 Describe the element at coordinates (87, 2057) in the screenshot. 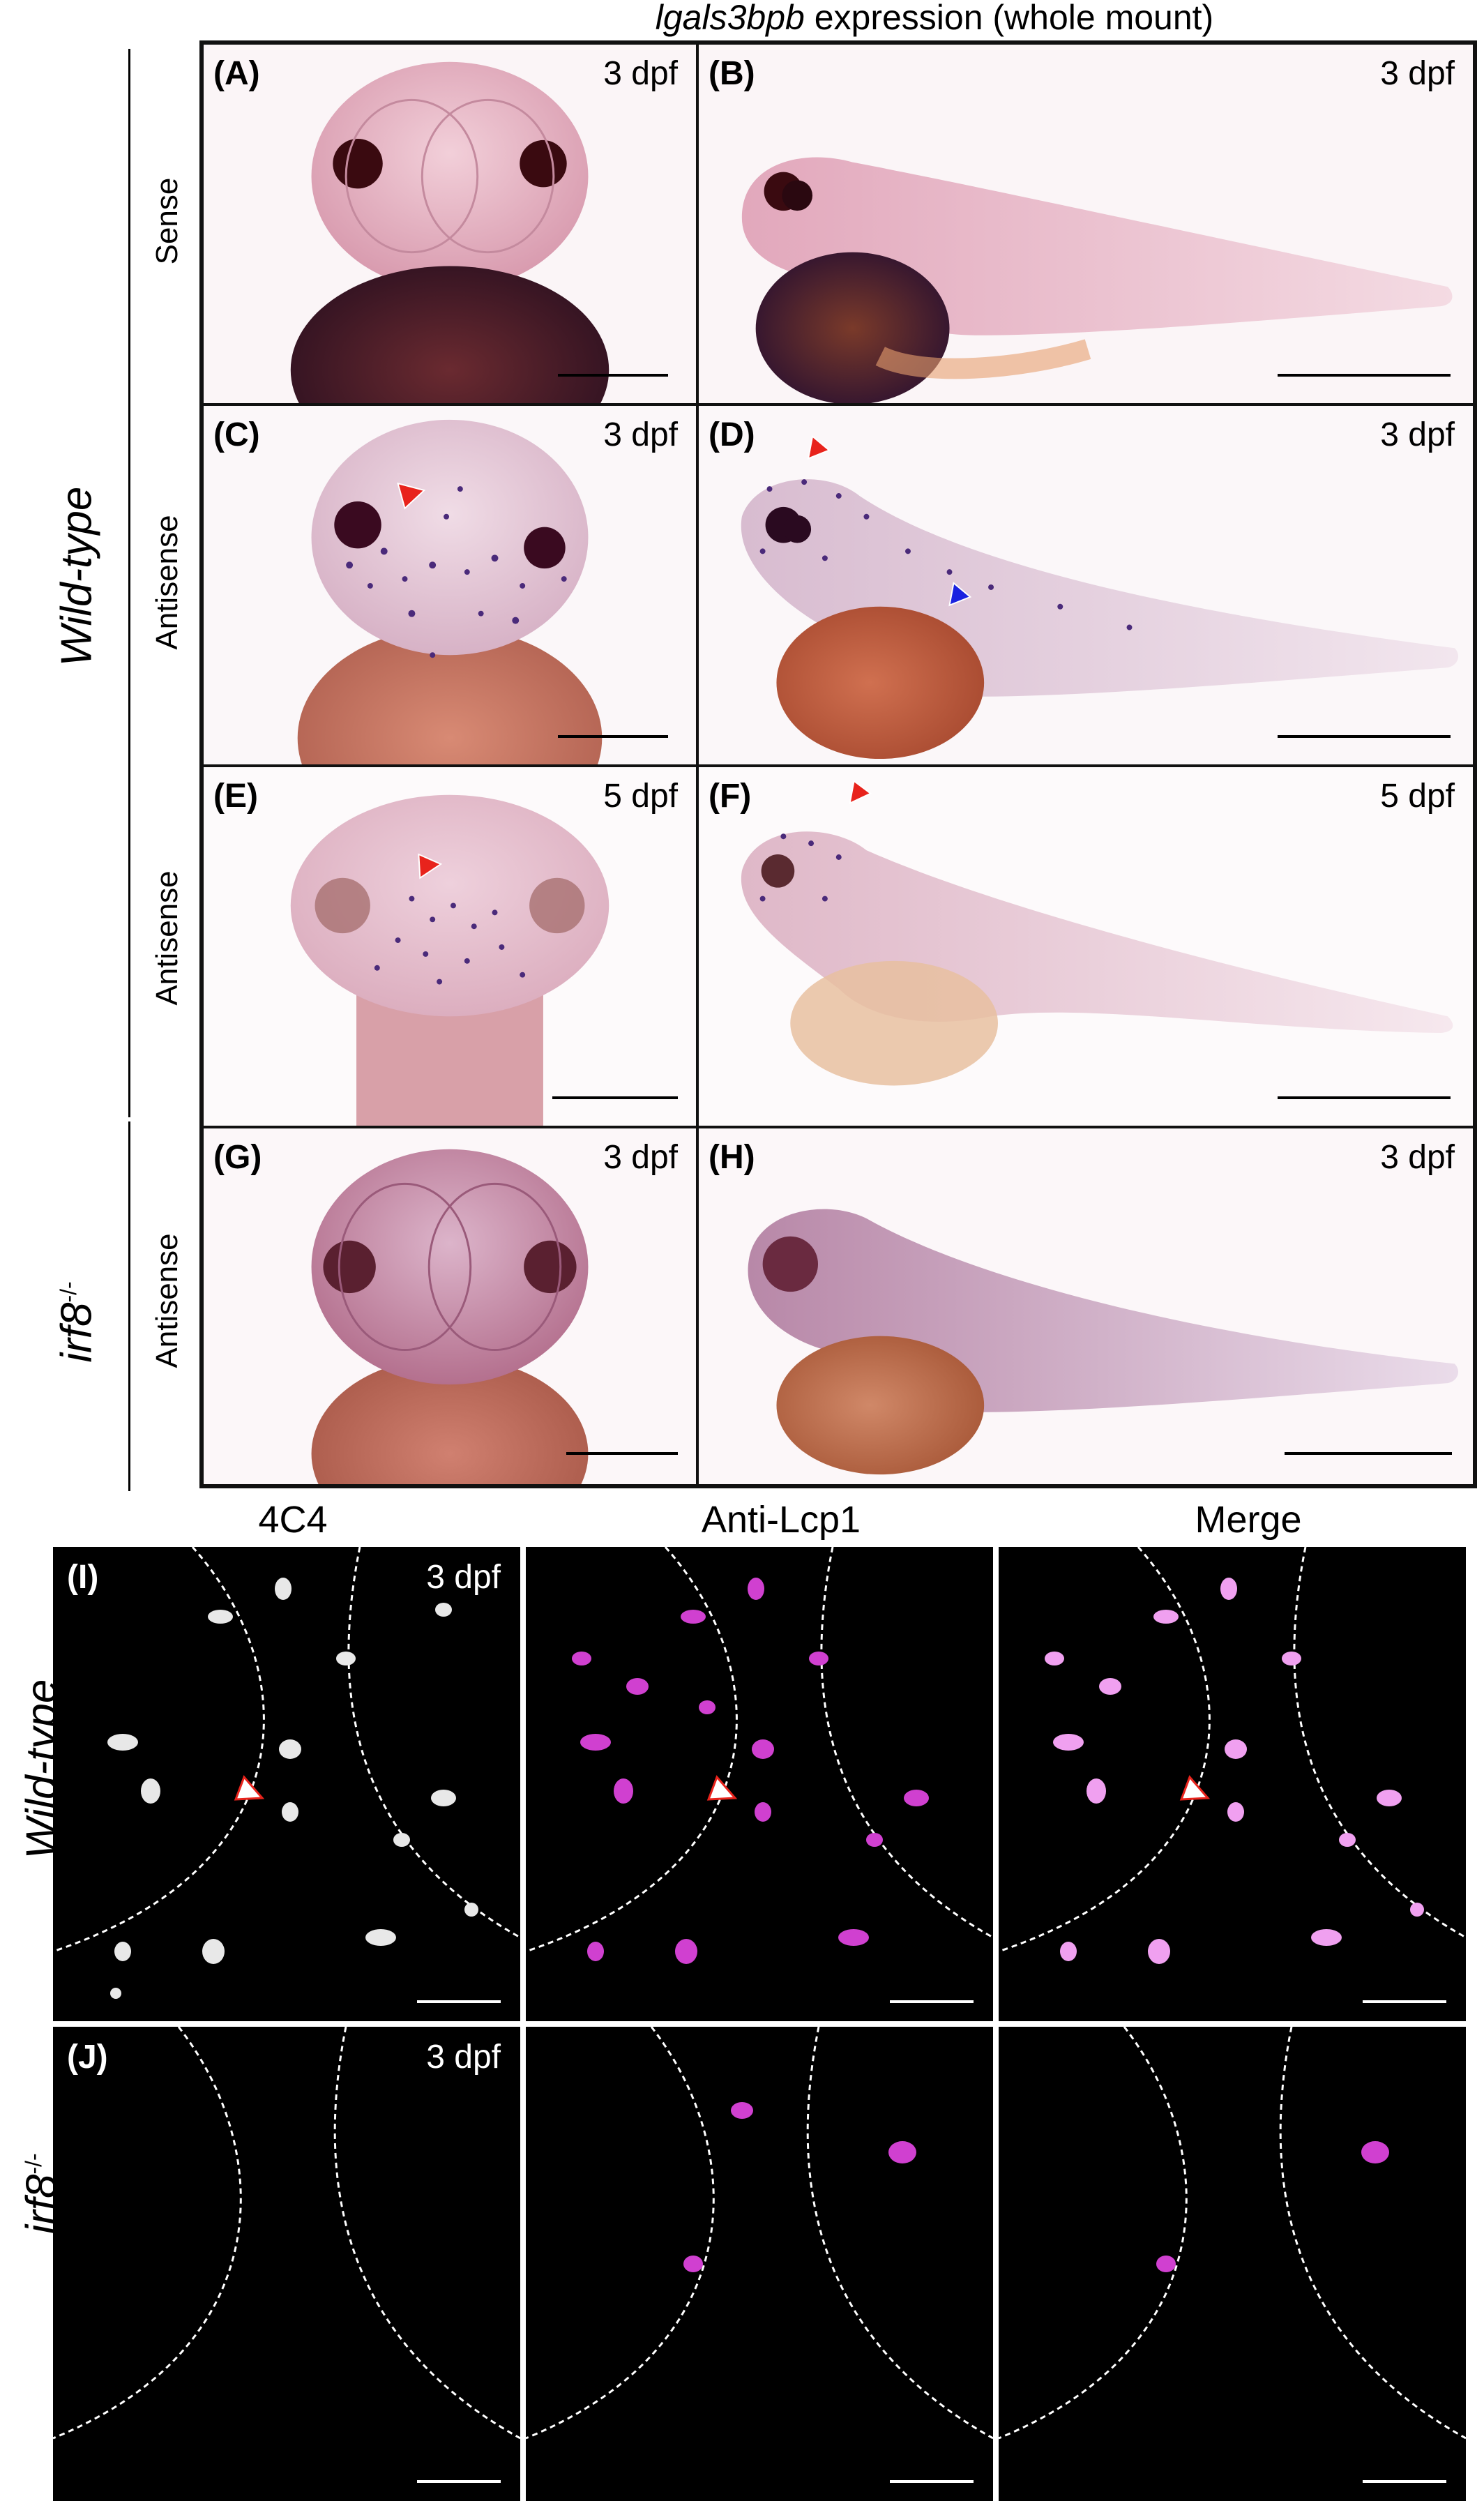

I see `panel-label-j: (J)` at that location.